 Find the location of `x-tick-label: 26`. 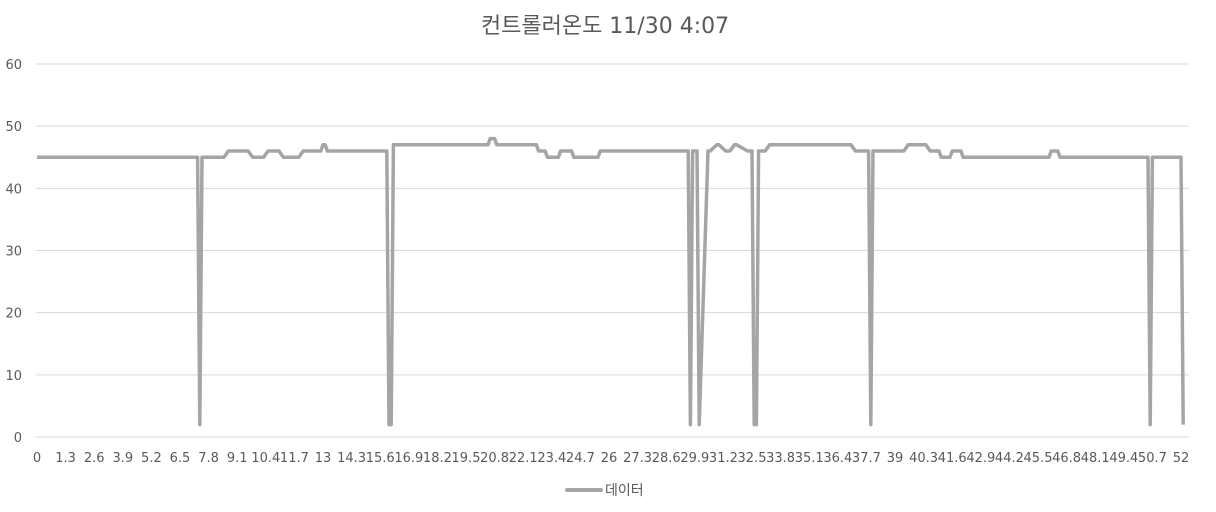

x-tick-label: 26 is located at coordinates (609, 458).